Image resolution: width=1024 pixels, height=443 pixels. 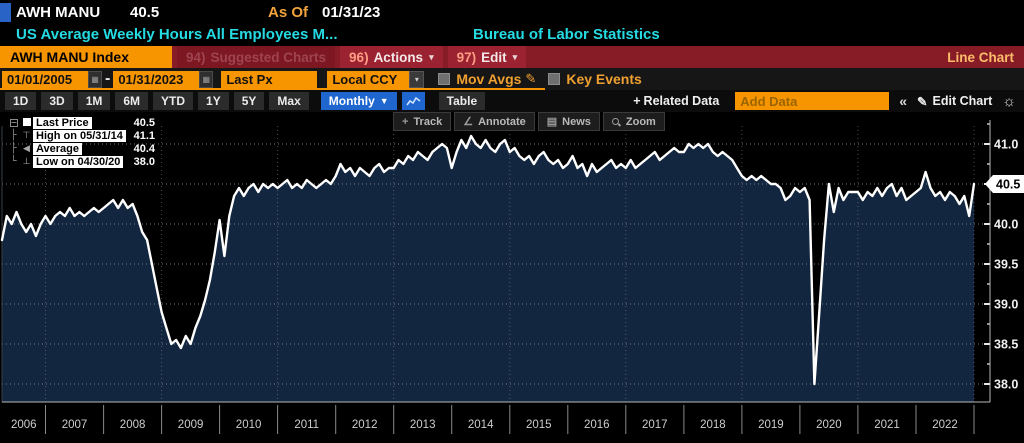 I want to click on add-data-input, so click(x=812, y=101).